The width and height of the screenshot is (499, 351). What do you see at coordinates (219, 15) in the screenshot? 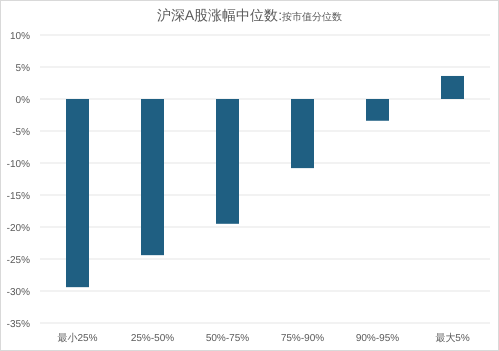
I see `chart-title: 沪深A股涨幅中位数:` at bounding box center [219, 15].